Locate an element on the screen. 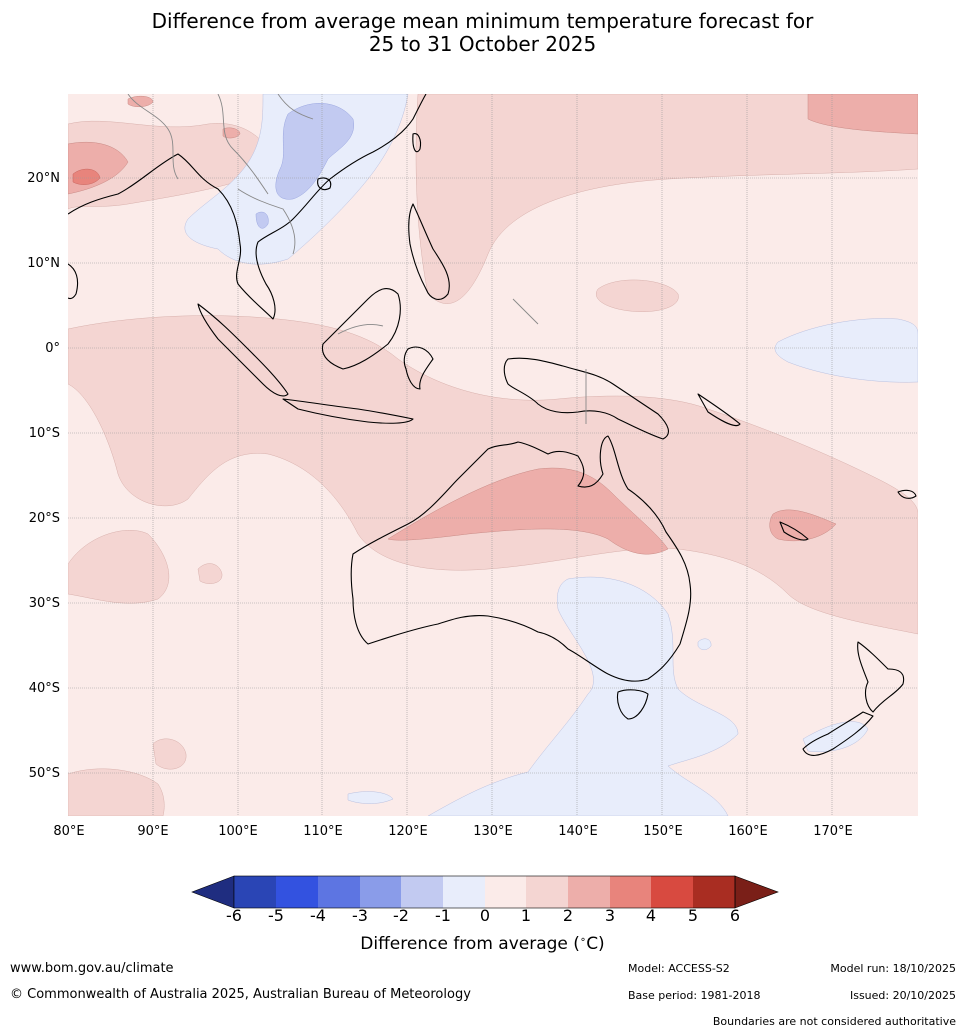 This screenshot has height=1035, width=965. model-info: Model: ACCESS-S2 is located at coordinates (679, 968).